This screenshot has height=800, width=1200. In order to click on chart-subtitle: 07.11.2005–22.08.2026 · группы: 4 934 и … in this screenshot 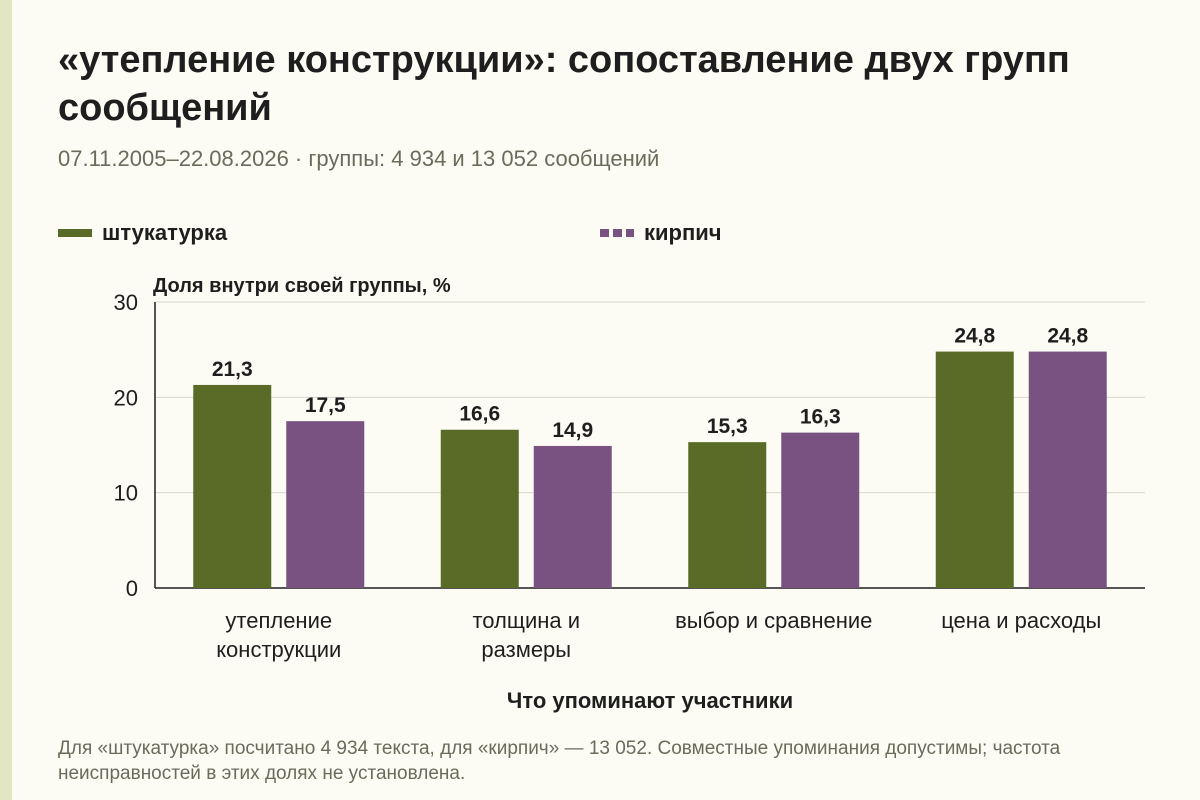, I will do `click(359, 158)`.